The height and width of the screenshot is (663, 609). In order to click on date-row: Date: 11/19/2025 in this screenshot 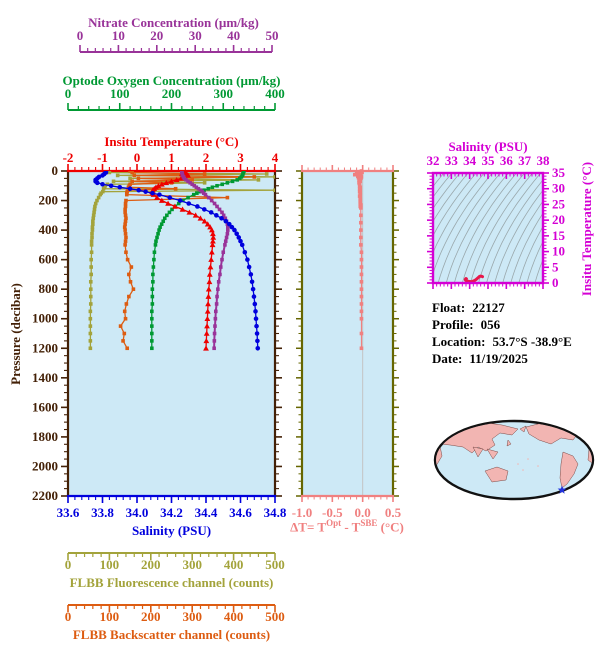, I will do `click(480, 358)`.